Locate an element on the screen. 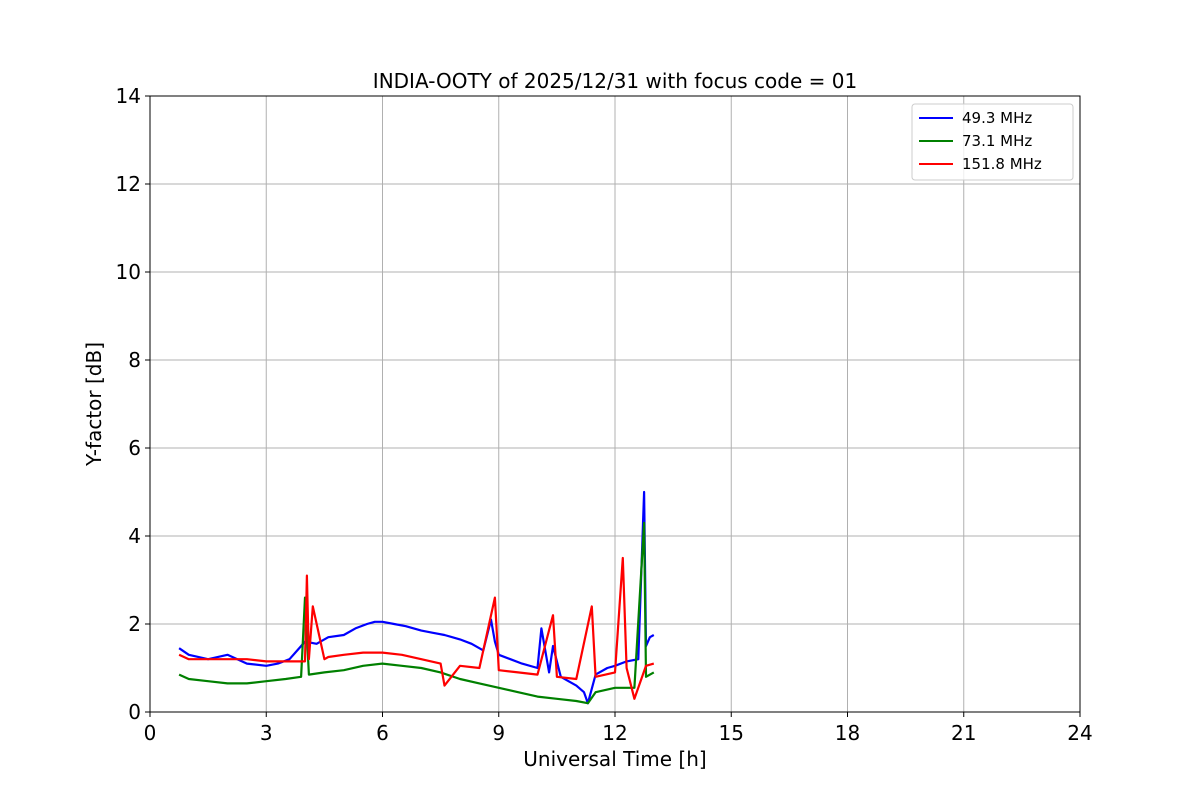  y-tick-label: 0 is located at coordinates (134, 712).